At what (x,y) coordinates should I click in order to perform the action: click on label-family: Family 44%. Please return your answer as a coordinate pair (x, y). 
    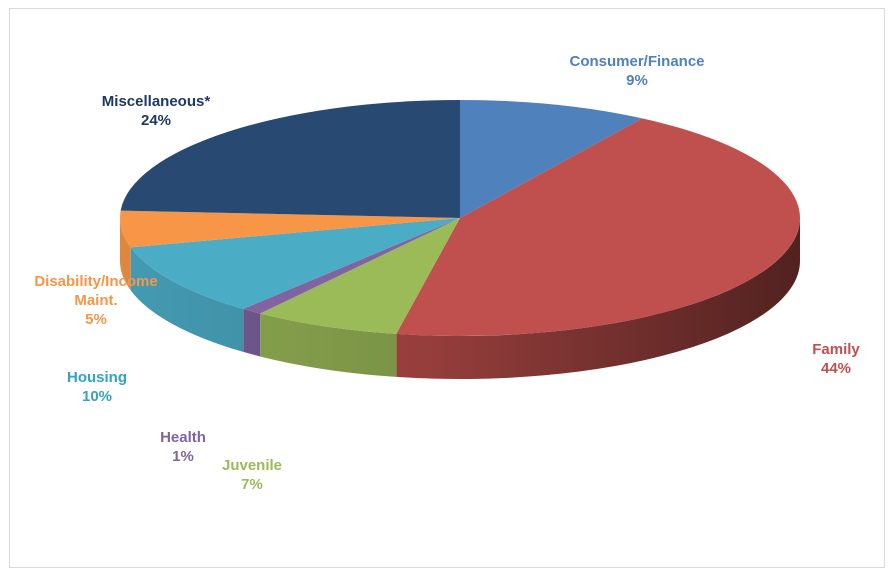
    Looking at the image, I should click on (836, 359).